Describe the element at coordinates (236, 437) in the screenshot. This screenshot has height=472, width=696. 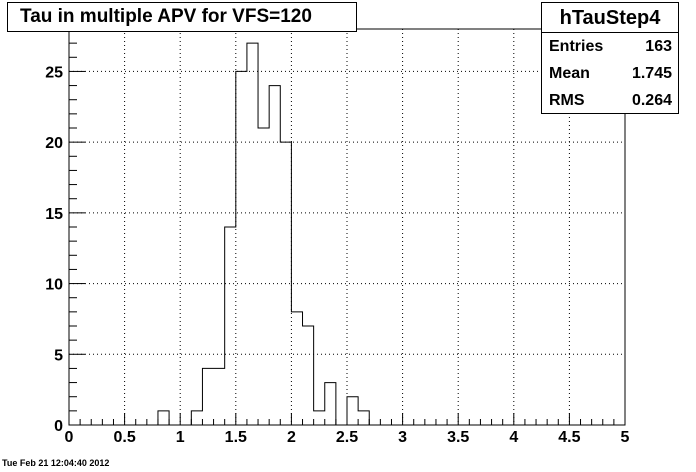
I see `x-tick-label: 1.5` at that location.